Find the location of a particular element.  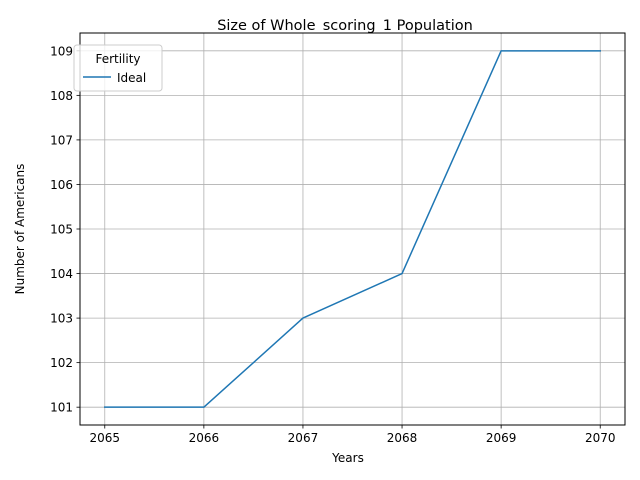

y-tick-label: 105 is located at coordinates (61, 230).